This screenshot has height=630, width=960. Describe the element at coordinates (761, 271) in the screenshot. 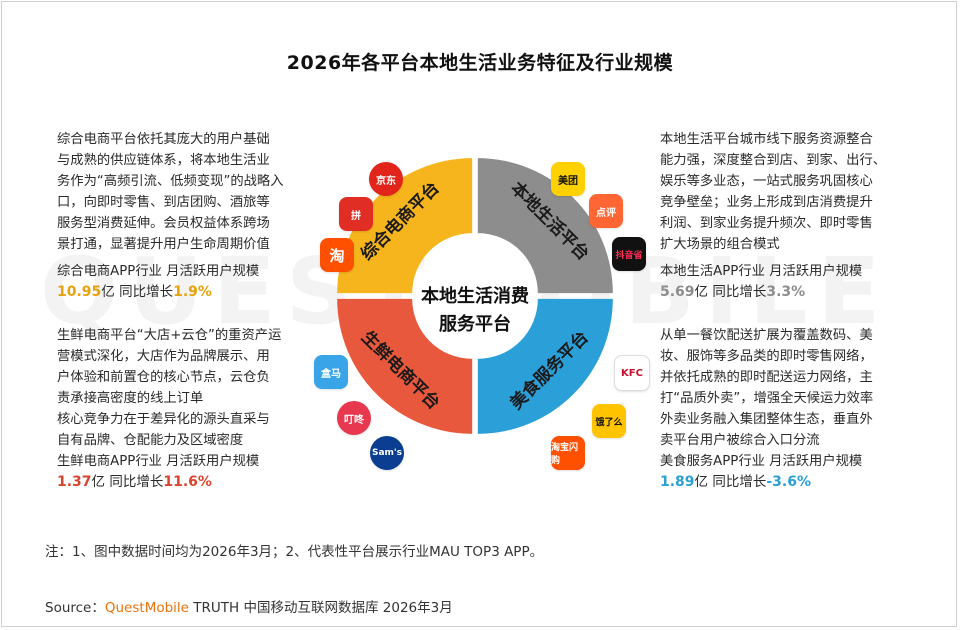

I see `metric-label: 本地生活APP行业 月活跃用户规模` at that location.